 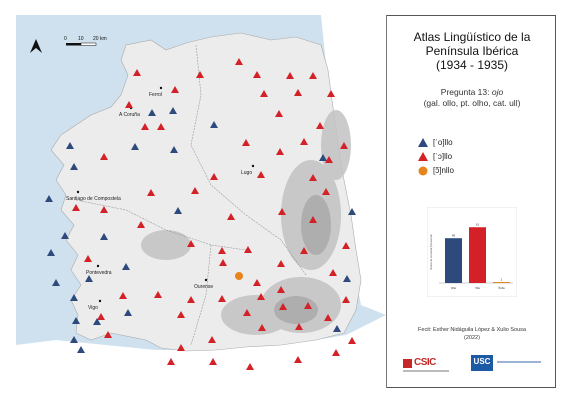 I want to click on scale-tick-2: 20 km, so click(x=100, y=39).